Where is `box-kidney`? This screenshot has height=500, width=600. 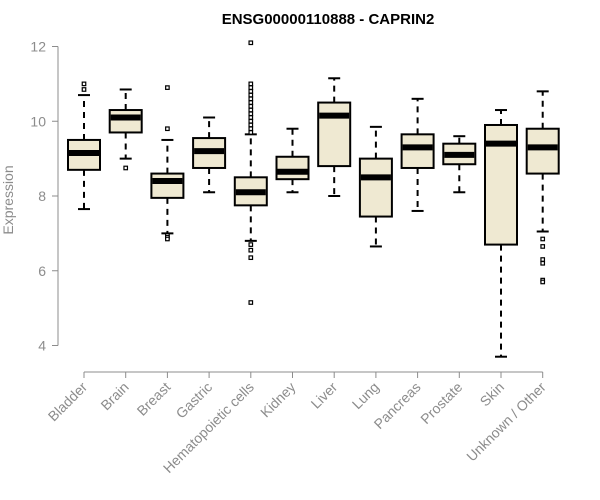 box-kidney is located at coordinates (292, 160).